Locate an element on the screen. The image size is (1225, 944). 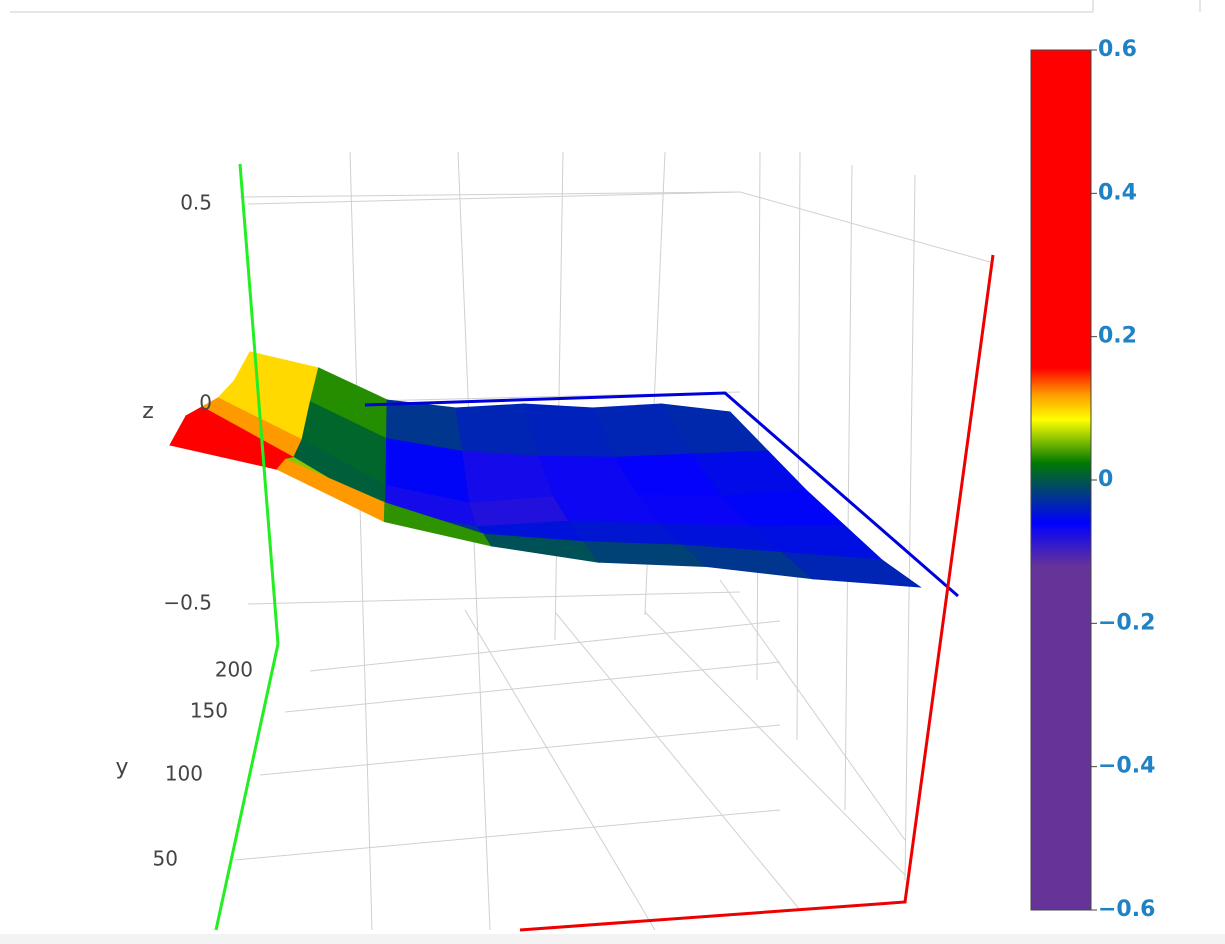
colorbar-tick-label: −0.4 is located at coordinates (1126, 766).